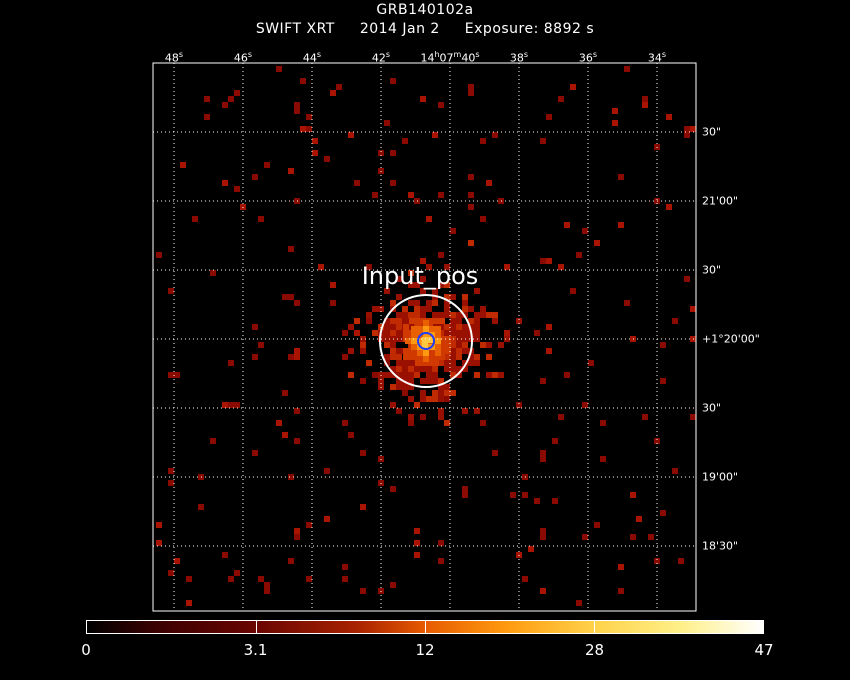  I want to click on source-marker, so click(426, 341).